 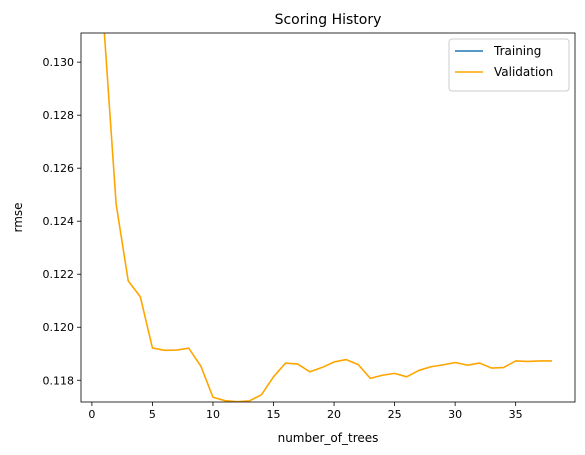 I want to click on x-tick-label: 35, so click(x=516, y=414).